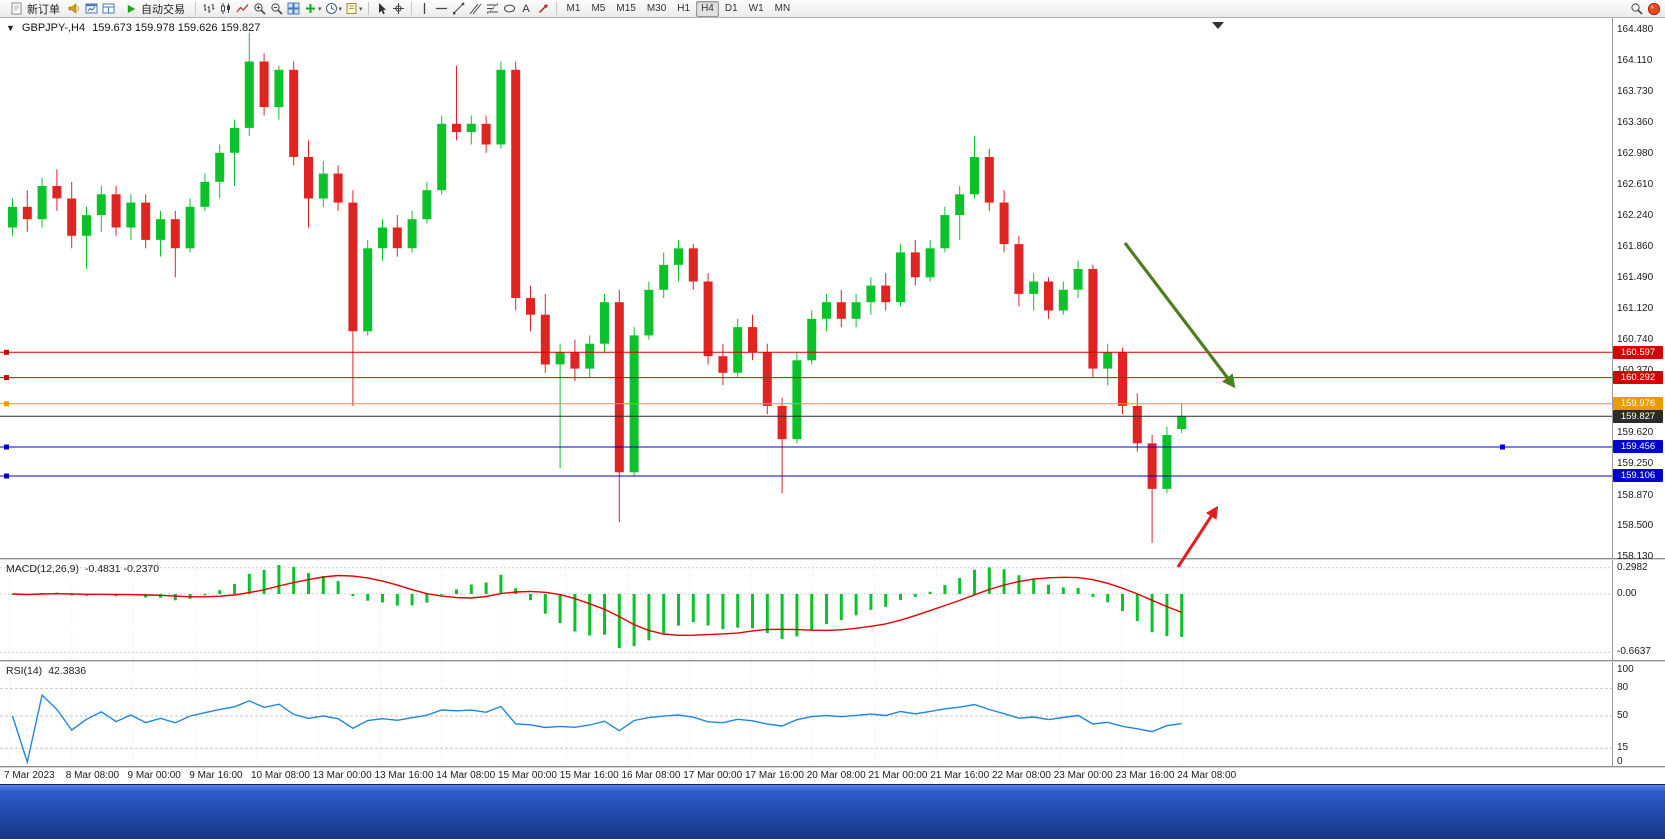 The image size is (1665, 839). Describe the element at coordinates (756, 8) in the screenshot. I see `timeframe-button-w1: W1` at that location.